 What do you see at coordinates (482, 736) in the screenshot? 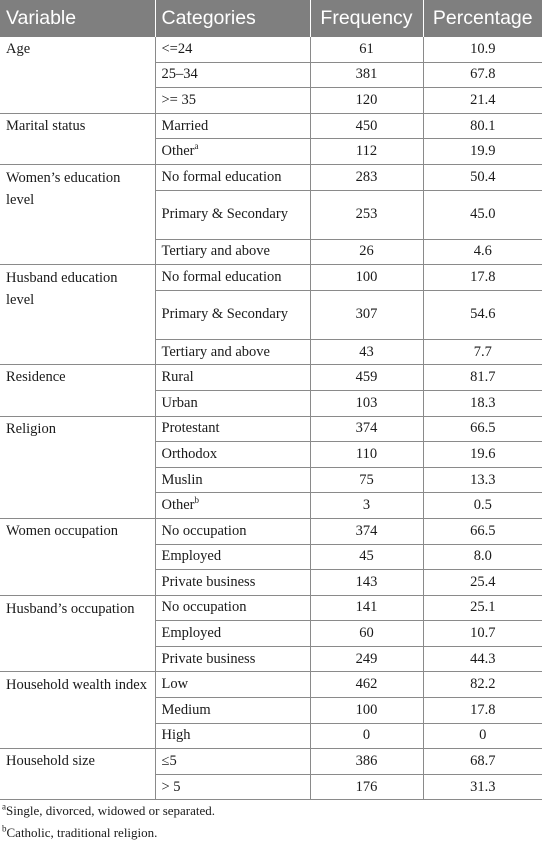
I see `percentage-cell: 0` at bounding box center [482, 736].